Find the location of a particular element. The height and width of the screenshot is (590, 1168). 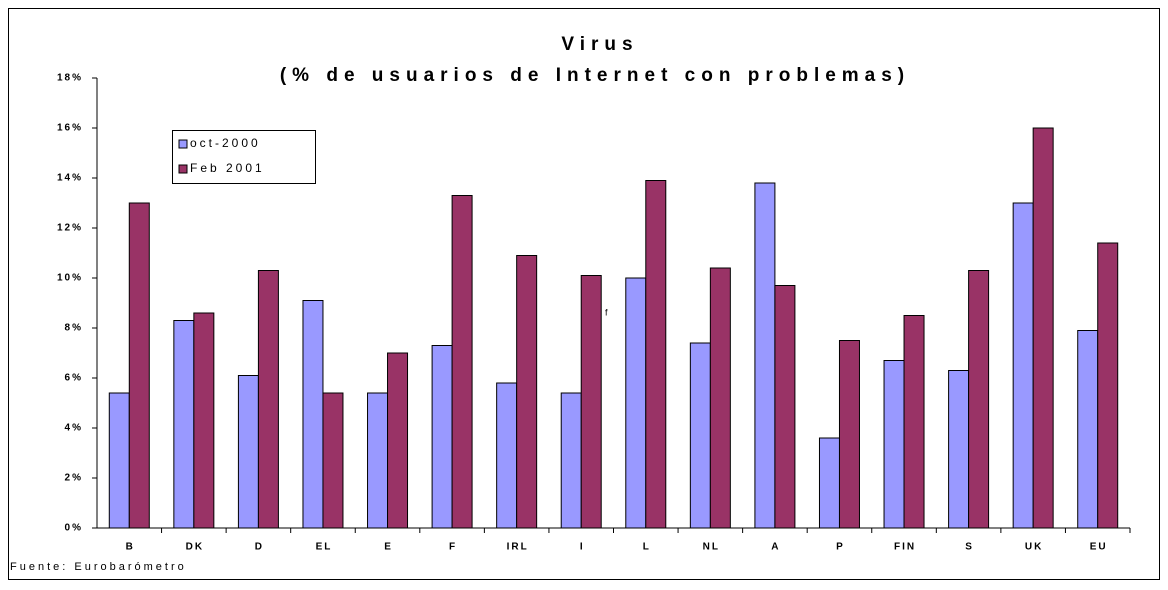

chart-title: Virus is located at coordinates (599, 44).